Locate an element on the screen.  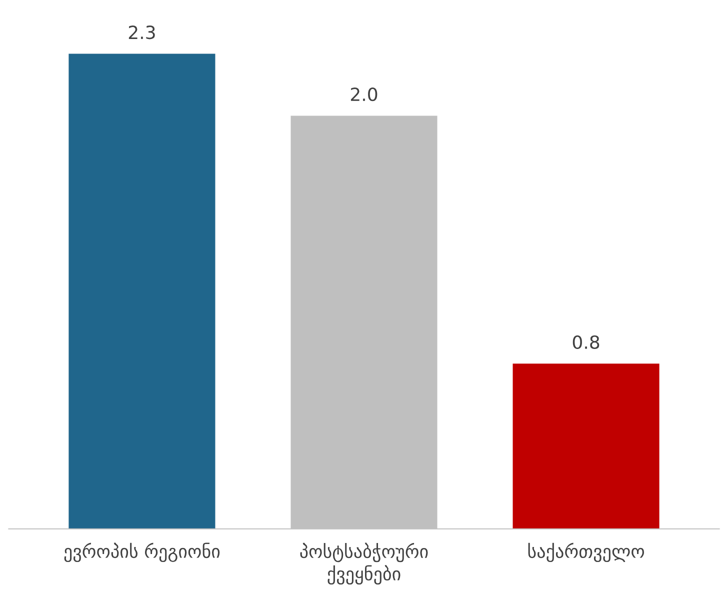
data-label: 0.8 is located at coordinates (586, 342).